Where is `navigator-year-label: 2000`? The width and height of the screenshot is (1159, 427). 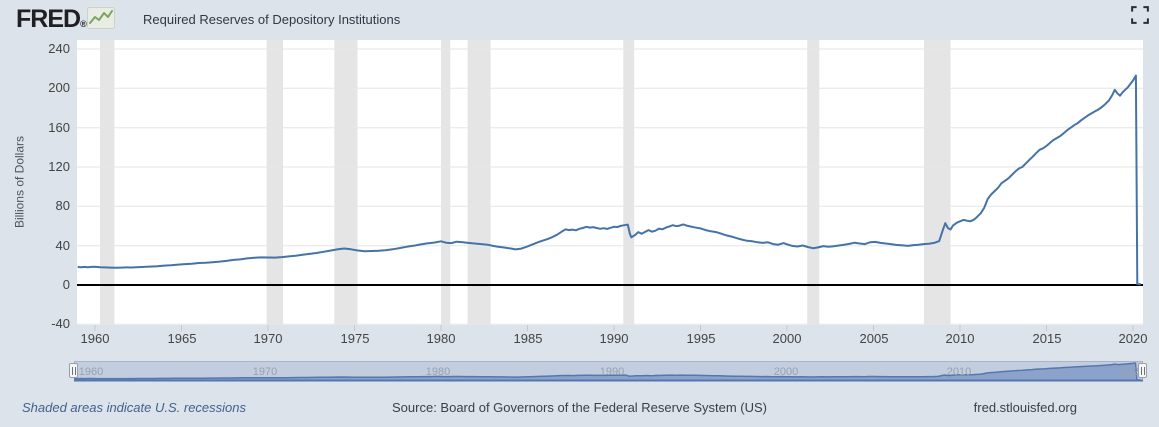
navigator-year-label: 2000 is located at coordinates (786, 372).